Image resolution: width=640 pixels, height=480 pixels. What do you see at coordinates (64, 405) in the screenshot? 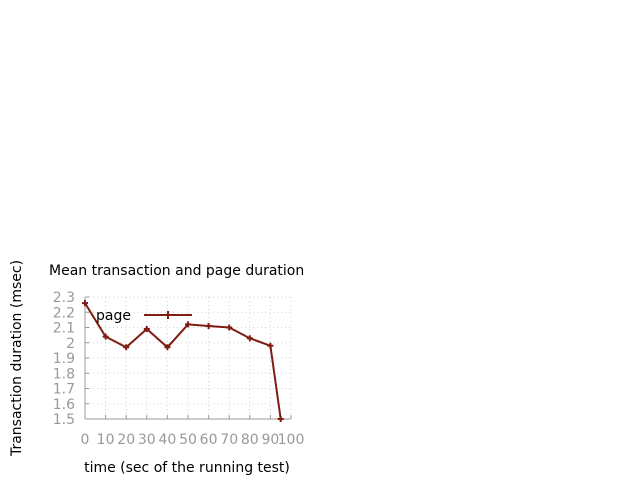
I see `y-tick-label: 1.6` at bounding box center [64, 405].